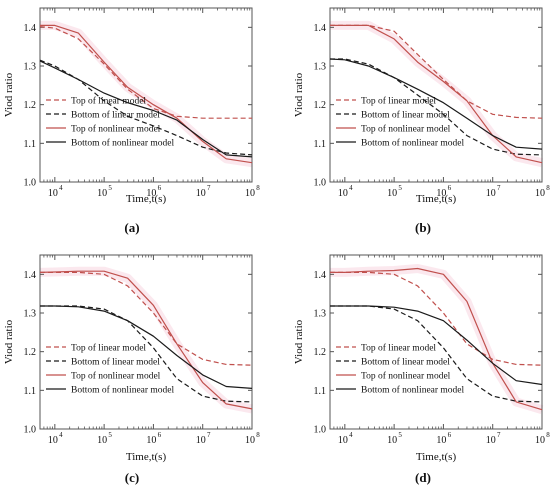 The width and height of the screenshot is (550, 492). I want to click on panel-label: (b), so click(423, 227).